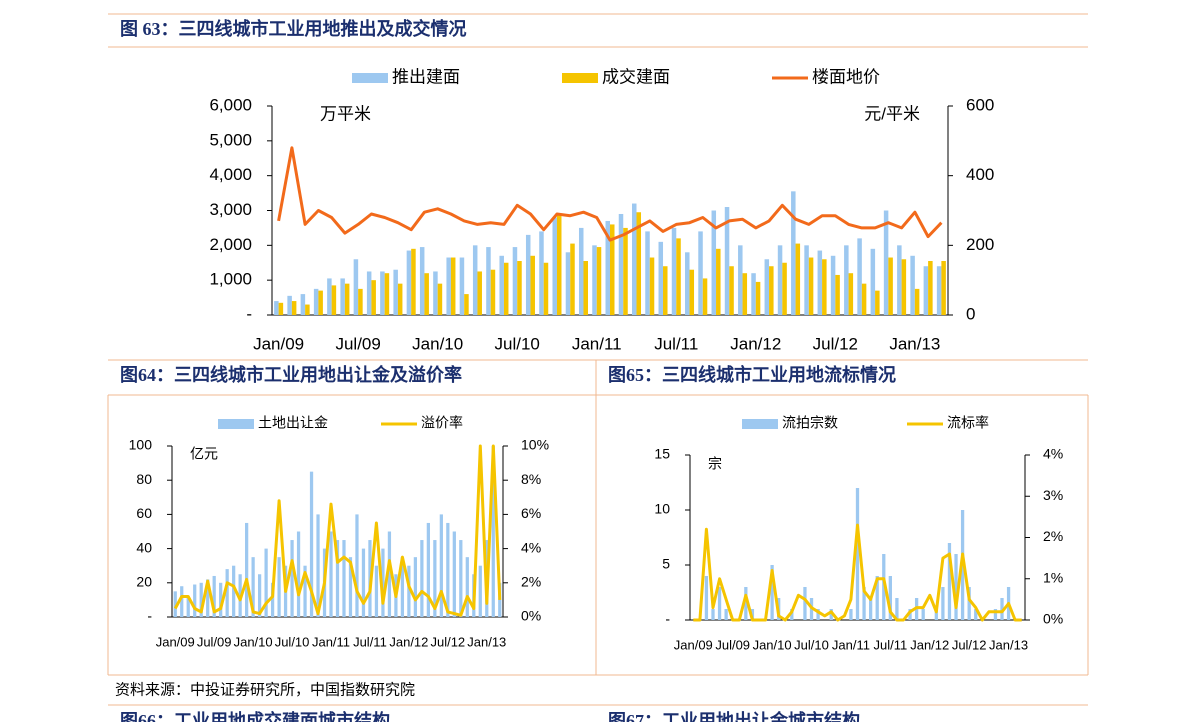 This screenshot has width=1191, height=727. Describe the element at coordinates (715, 464) in the screenshot. I see `y-unit: 宗` at that location.